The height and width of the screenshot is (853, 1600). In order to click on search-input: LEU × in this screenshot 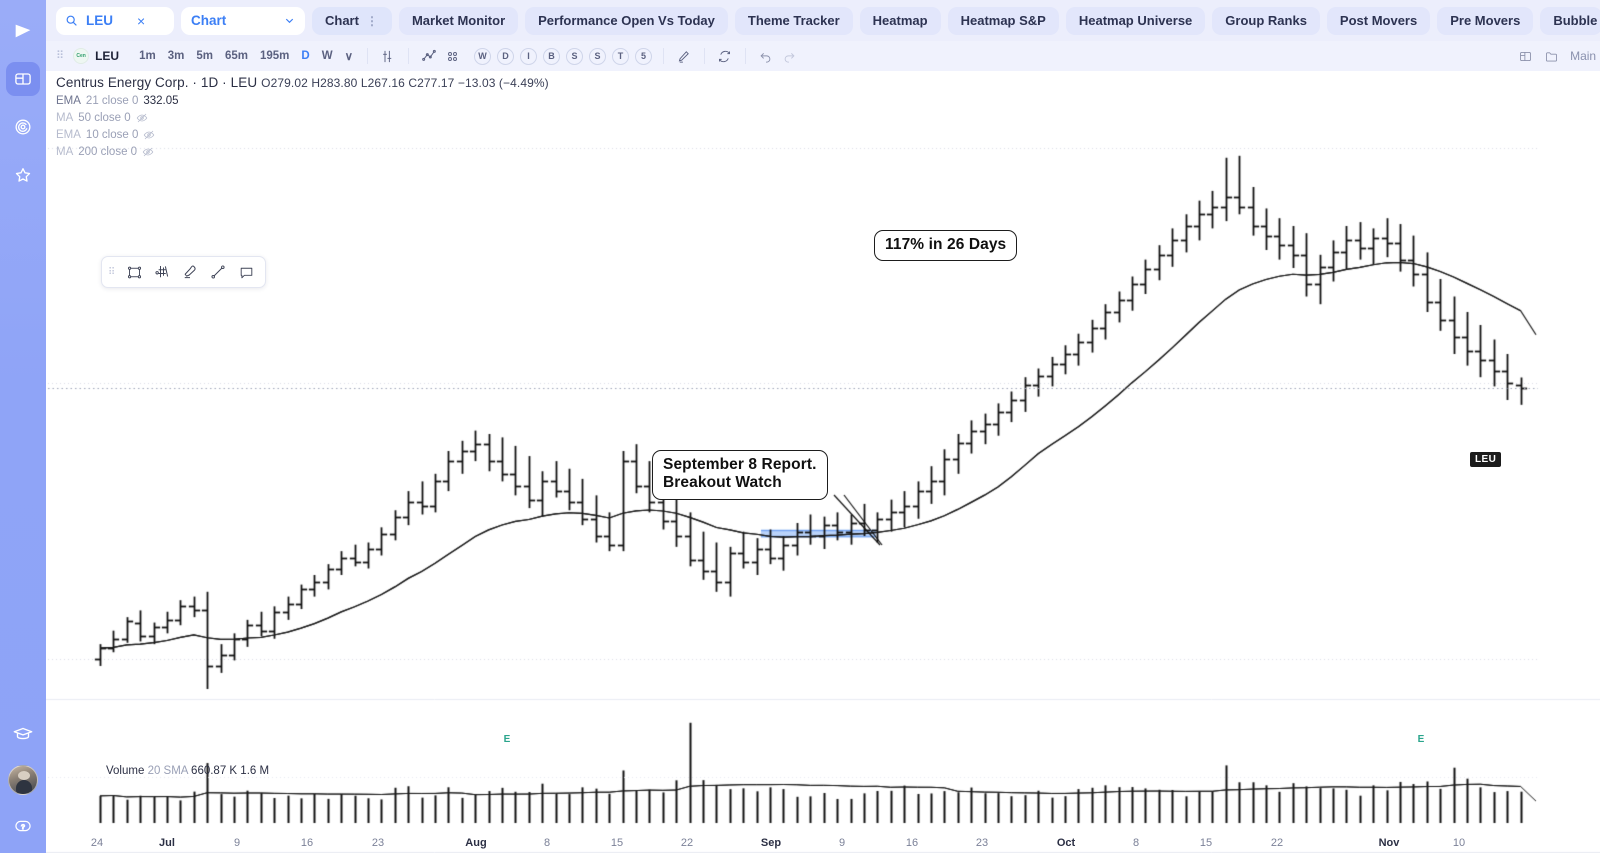, I will do `click(115, 20)`.